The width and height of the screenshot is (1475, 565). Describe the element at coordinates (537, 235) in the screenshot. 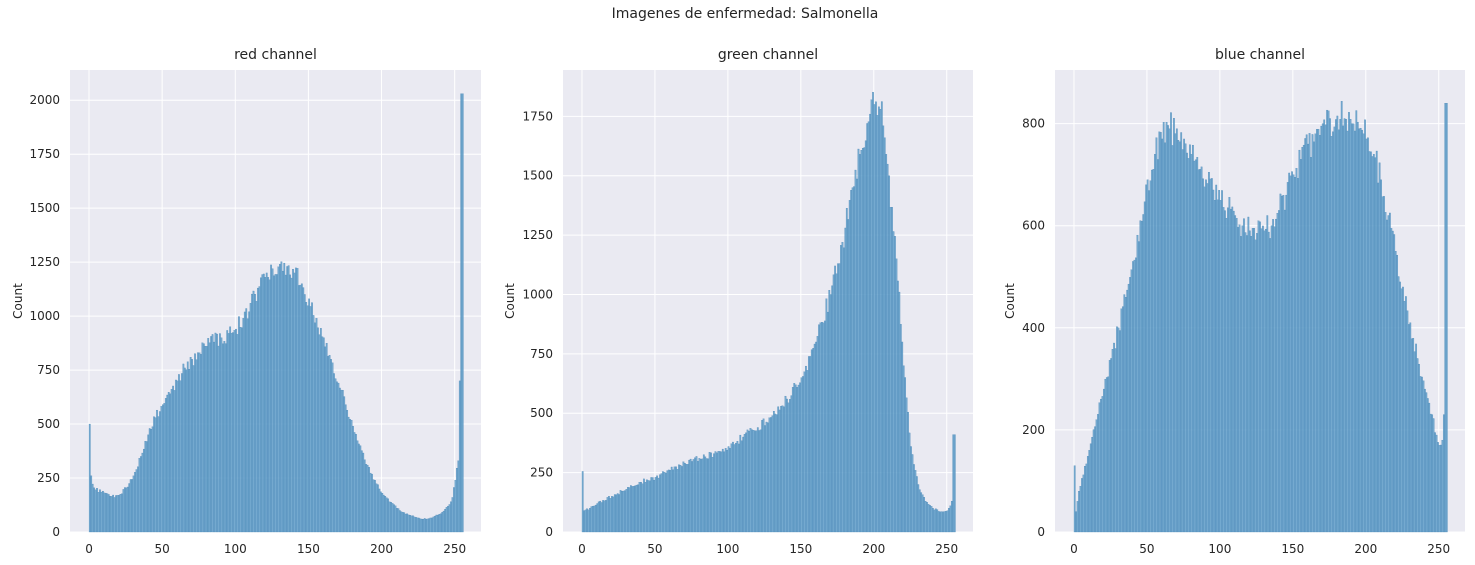

I see `y-tick-label: 1250` at that location.